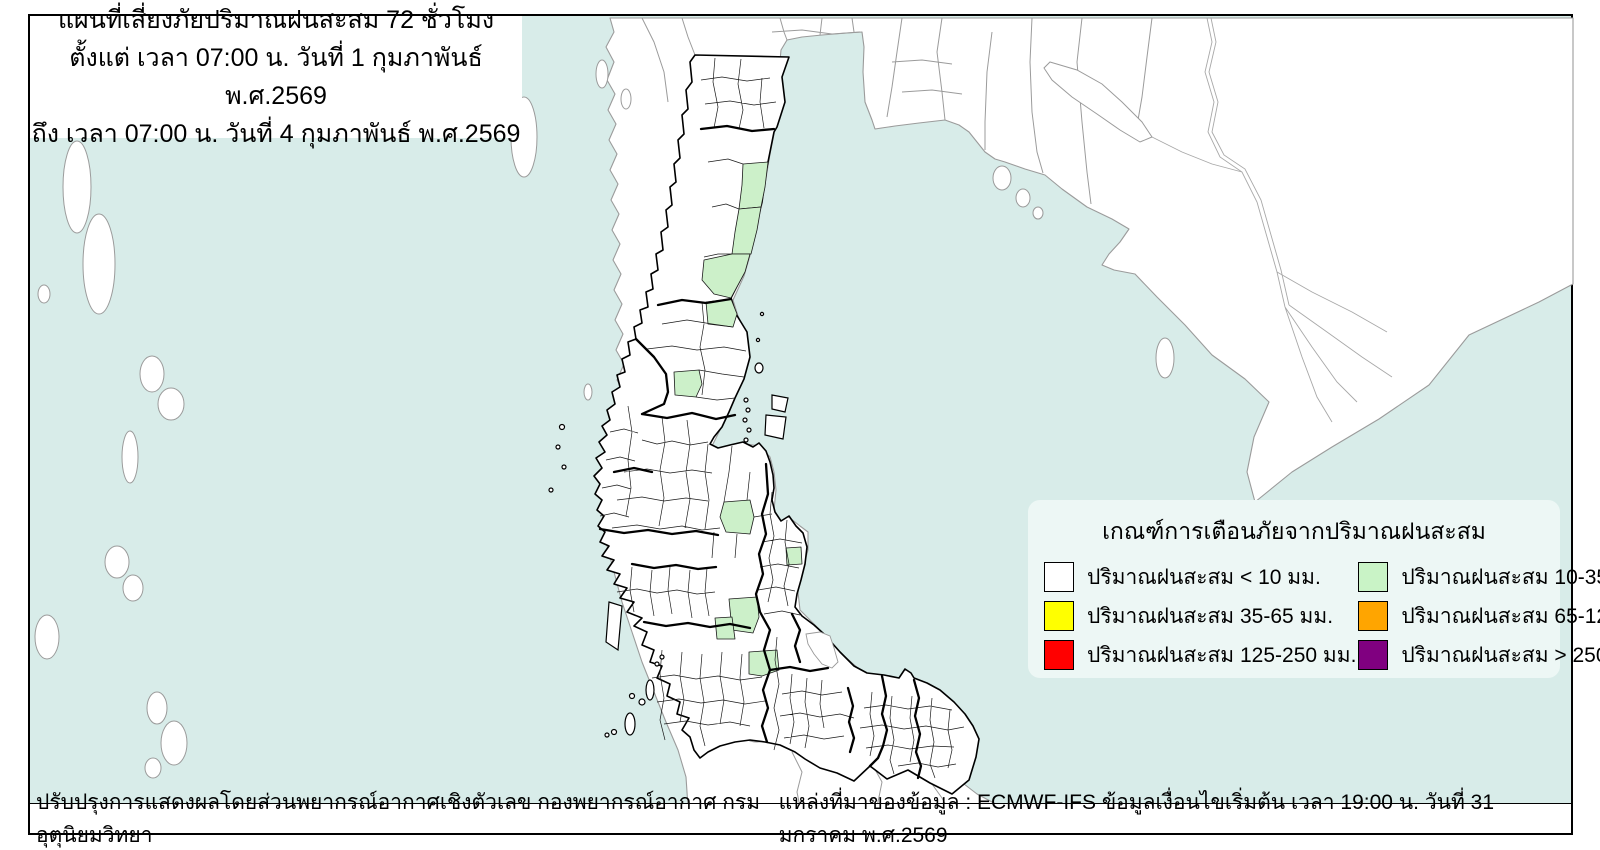 Image resolution: width=1600 pixels, height=850 pixels. Describe the element at coordinates (1222, 655) in the screenshot. I see `legend-label: ปริมาณฝนสะสม 125-250 มม.` at that location.